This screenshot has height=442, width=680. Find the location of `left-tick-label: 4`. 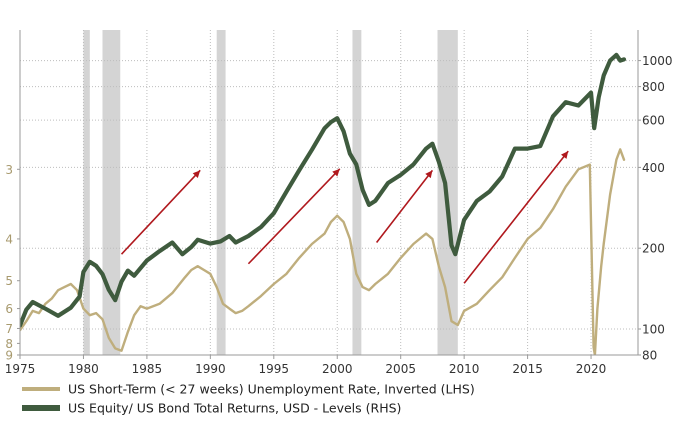

left-tick-label: 4 is located at coordinates (9, 239).